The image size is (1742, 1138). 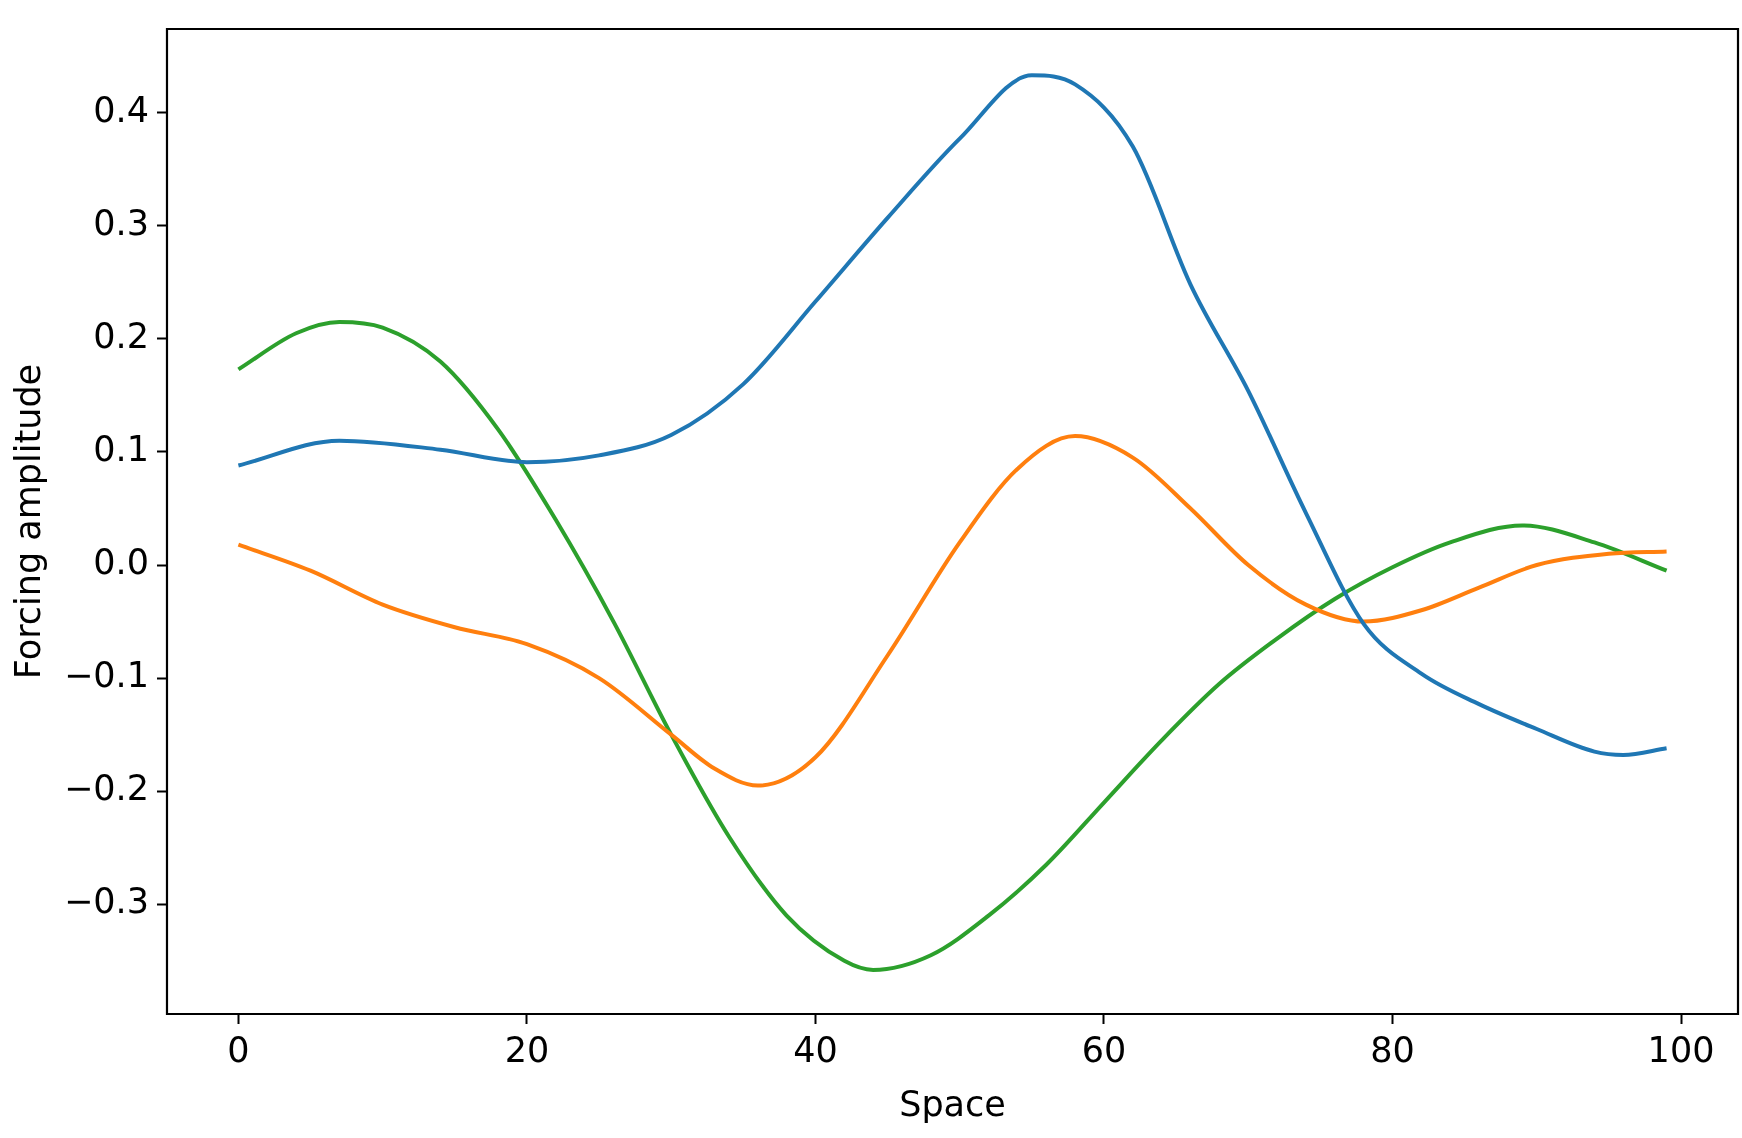 What do you see at coordinates (238, 1050) in the screenshot?
I see `x-tick-label: 0` at bounding box center [238, 1050].